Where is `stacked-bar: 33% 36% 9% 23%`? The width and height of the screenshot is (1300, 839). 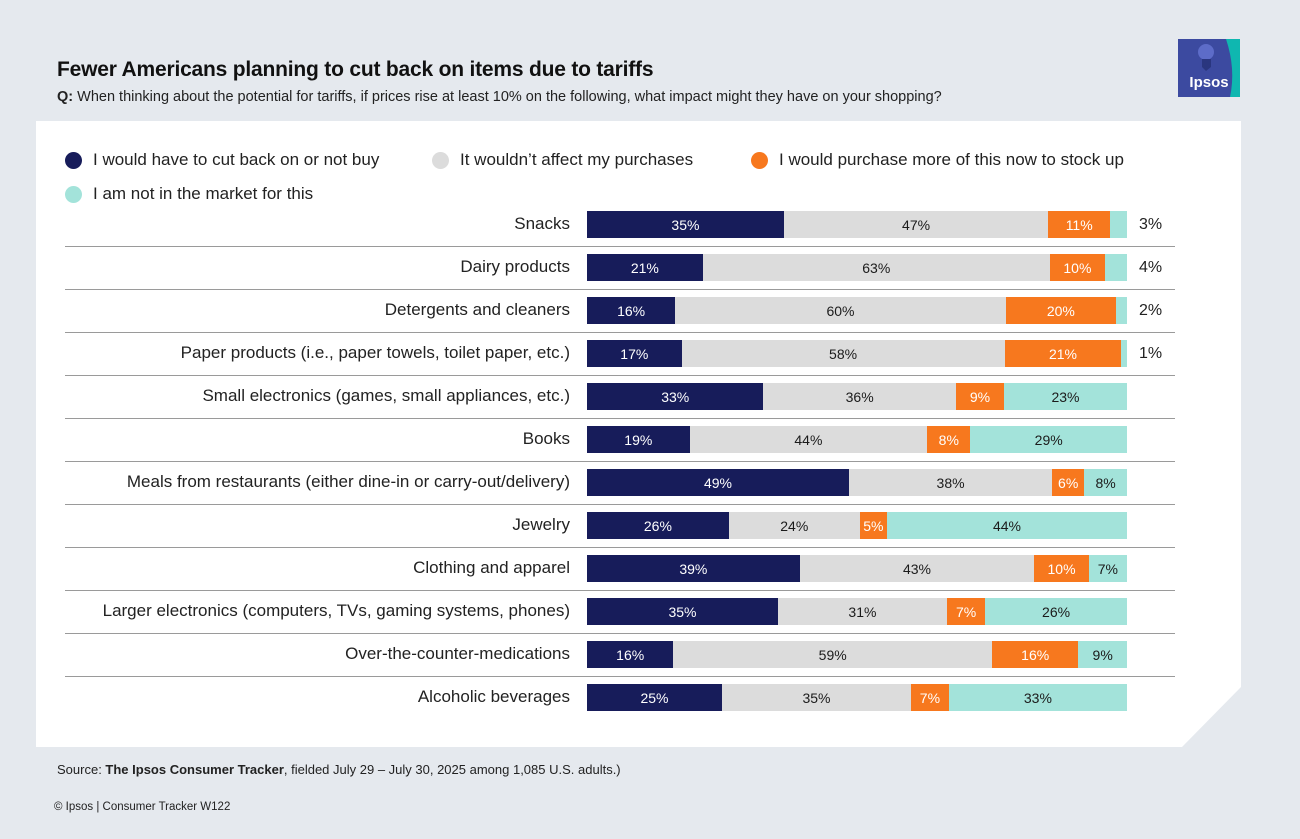
stacked-bar: 33% 36% 9% 23% is located at coordinates (857, 396).